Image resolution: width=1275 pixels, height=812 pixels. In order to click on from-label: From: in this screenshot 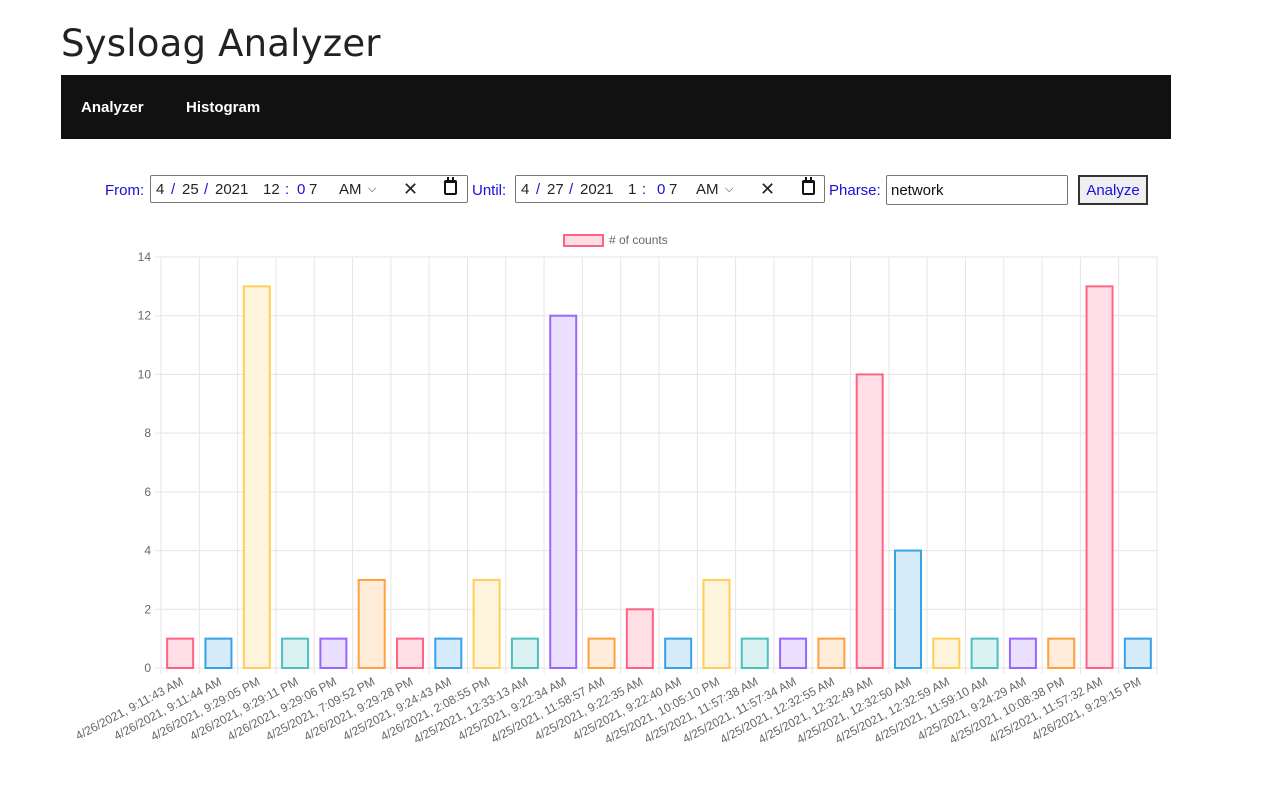, I will do `click(125, 190)`.